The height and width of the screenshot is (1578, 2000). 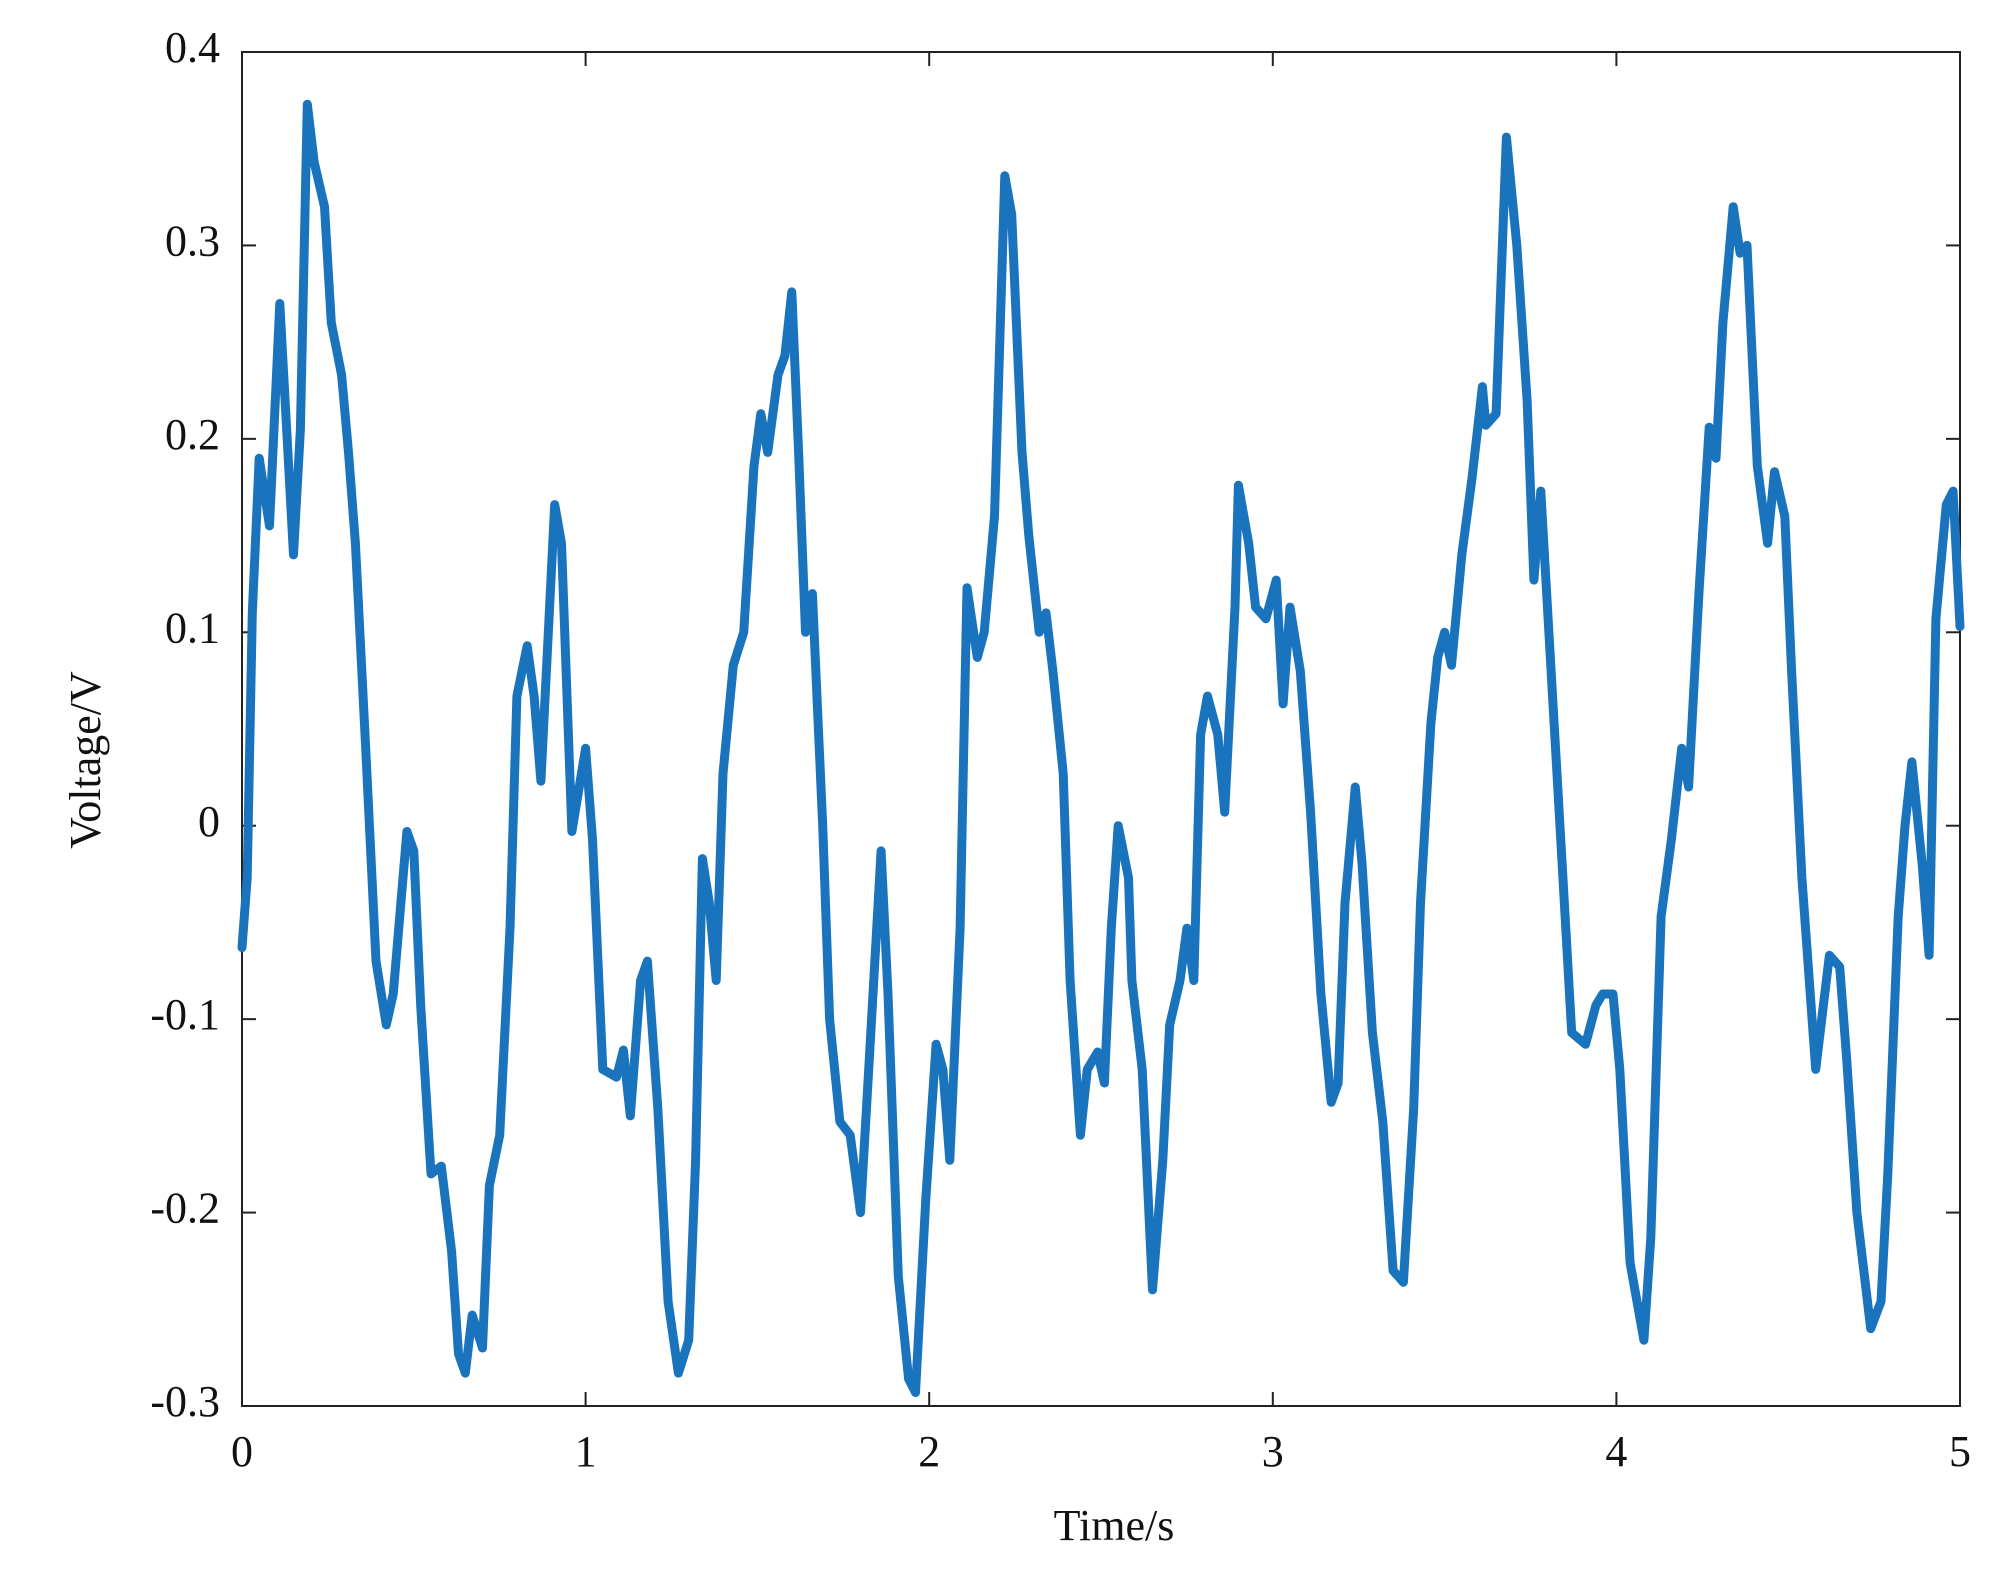 I want to click on x-tick-label: 5, so click(x=1960, y=1451).